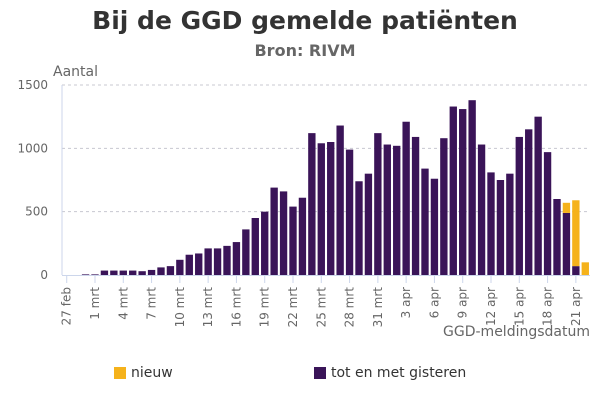  What do you see at coordinates (67, 306) in the screenshot?
I see `x-tick-label: 27 feb` at bounding box center [67, 306].